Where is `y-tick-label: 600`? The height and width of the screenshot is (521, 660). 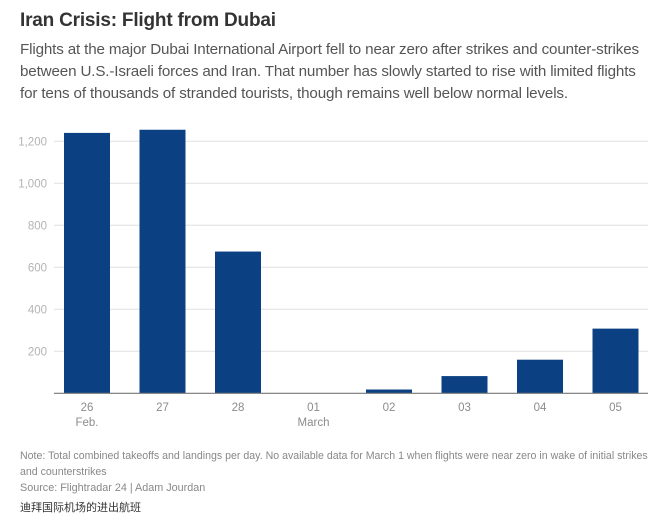
y-tick-label: 600 is located at coordinates (37, 268).